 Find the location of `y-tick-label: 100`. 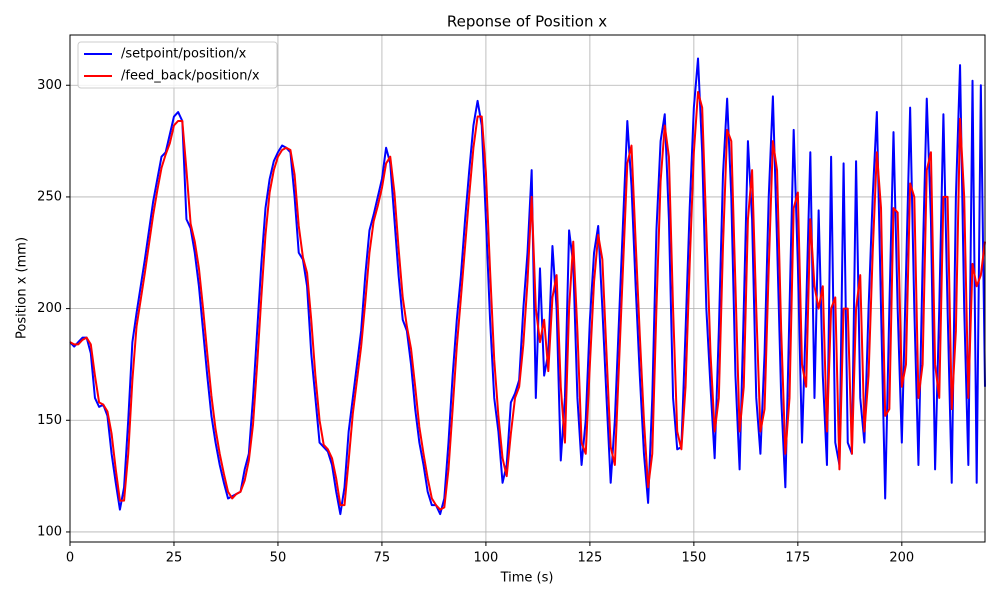

y-tick-label: 100 is located at coordinates (49, 531).